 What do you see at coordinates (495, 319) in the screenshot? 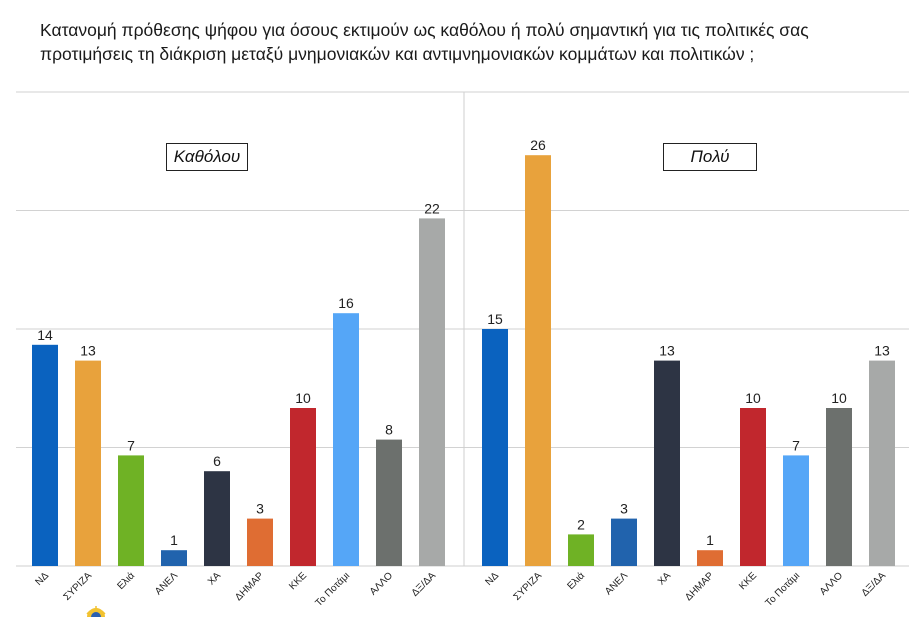
I see `data-label: 15` at bounding box center [495, 319].